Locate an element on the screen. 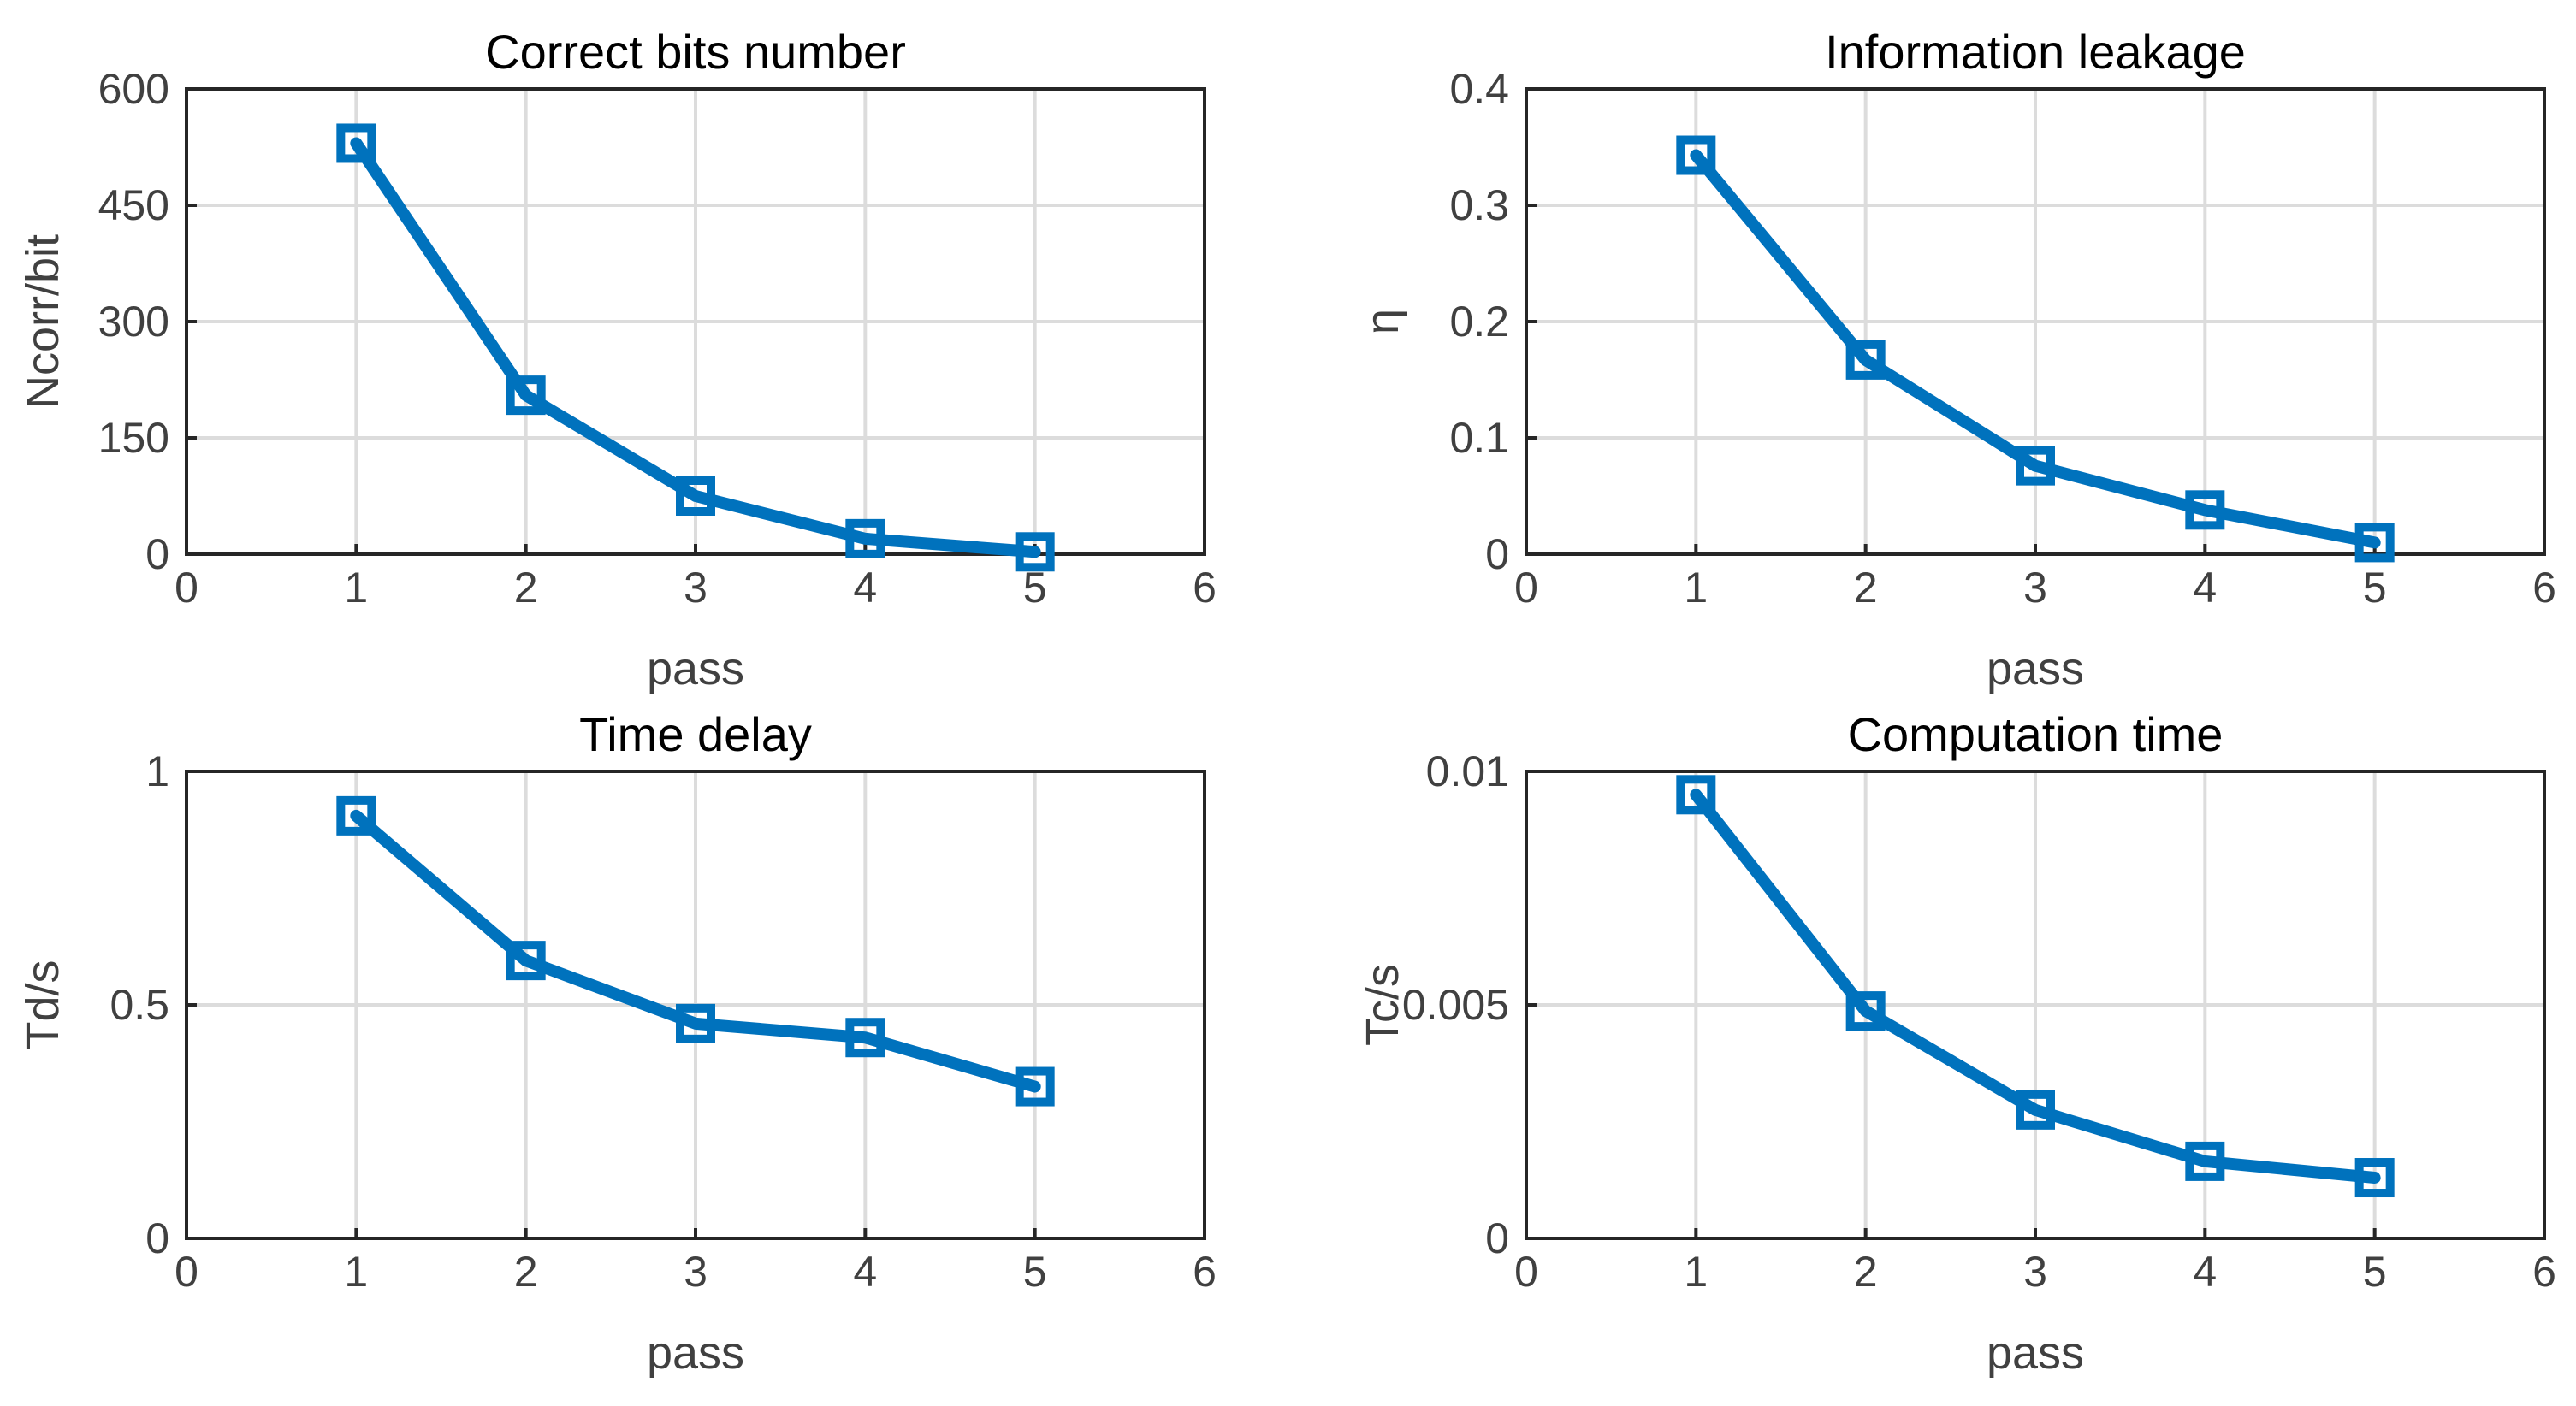 The image size is (2576, 1406). y-tick-label: 0.01 is located at coordinates (1467, 771).